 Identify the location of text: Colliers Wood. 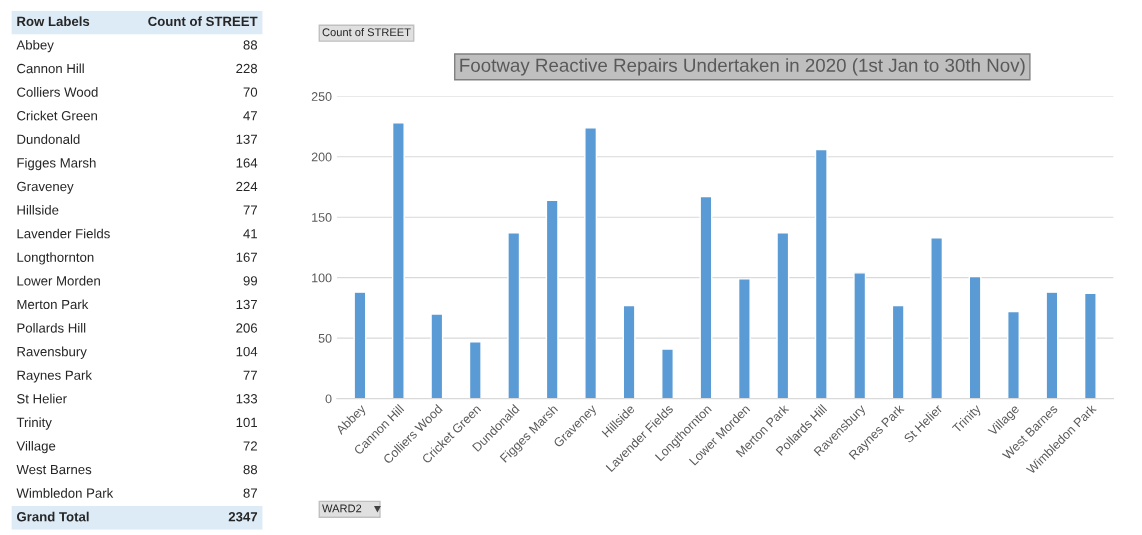
(57, 92).